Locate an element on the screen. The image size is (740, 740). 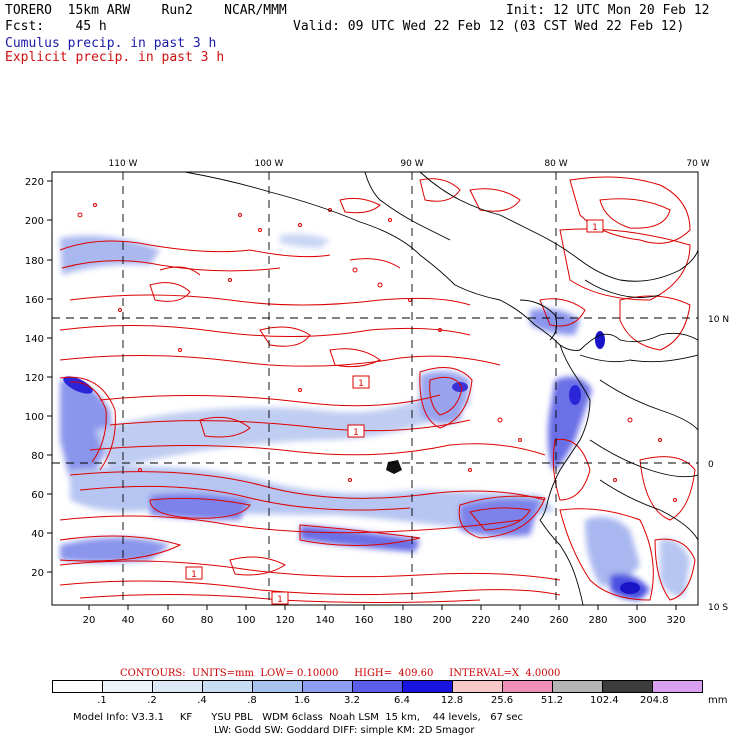
x-tick-label: 320 is located at coordinates (675, 620).